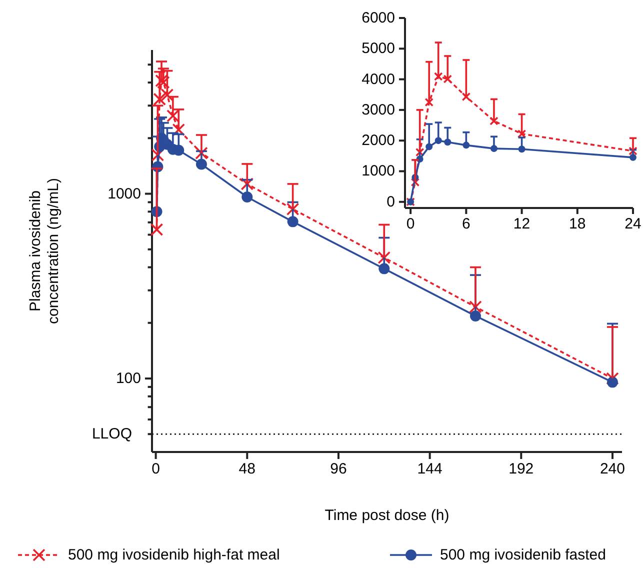 Image resolution: width=643 pixels, height=568 pixels. Describe the element at coordinates (612, 469) in the screenshot. I see `x-tick-label: 240` at that location.